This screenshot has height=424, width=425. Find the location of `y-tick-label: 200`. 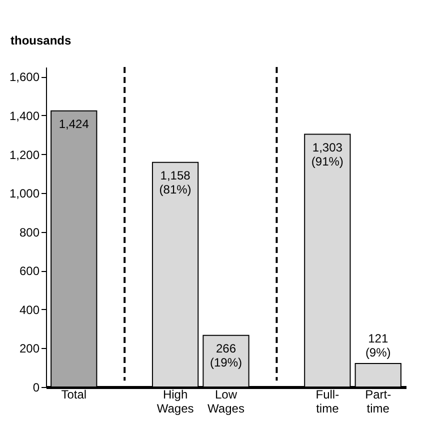

y-tick-label: 200 is located at coordinates (29, 349).